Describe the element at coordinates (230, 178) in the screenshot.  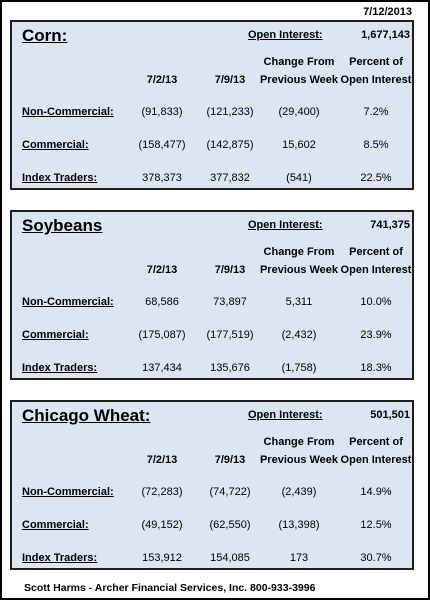
I see `cell: 377,832` at that location.